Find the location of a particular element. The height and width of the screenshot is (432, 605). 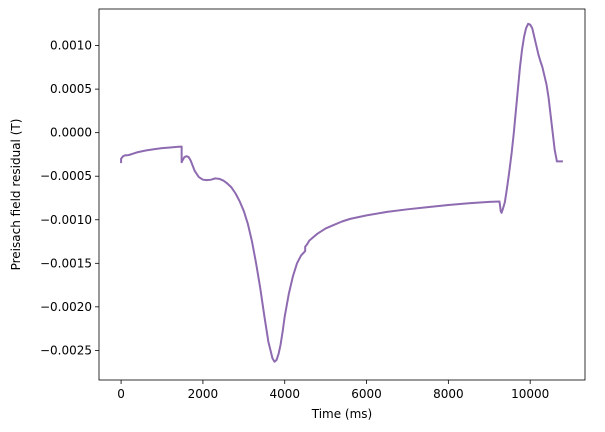

y-tick-label: 0.0000 is located at coordinates (71, 133).